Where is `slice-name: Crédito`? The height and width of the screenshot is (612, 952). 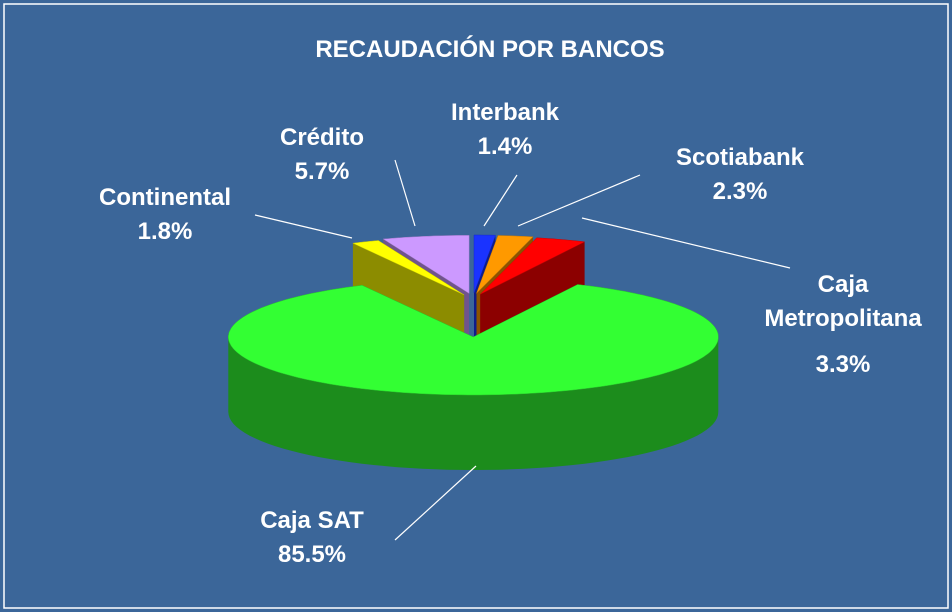 slice-name: Crédito is located at coordinates (322, 137).